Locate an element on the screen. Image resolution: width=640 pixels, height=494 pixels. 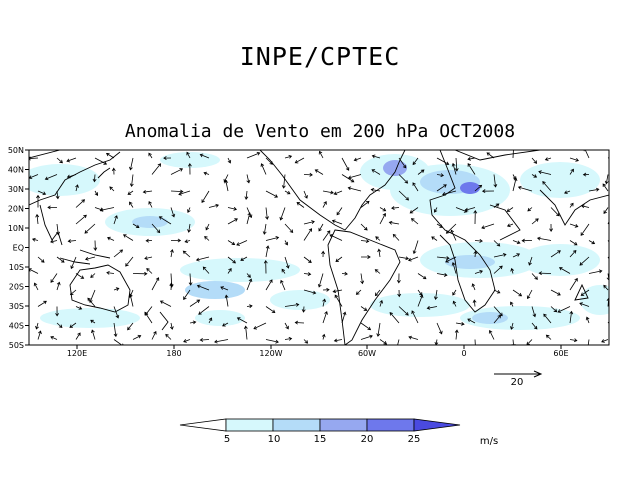
lat-label-40s: 40S is located at coordinates (16, 326).